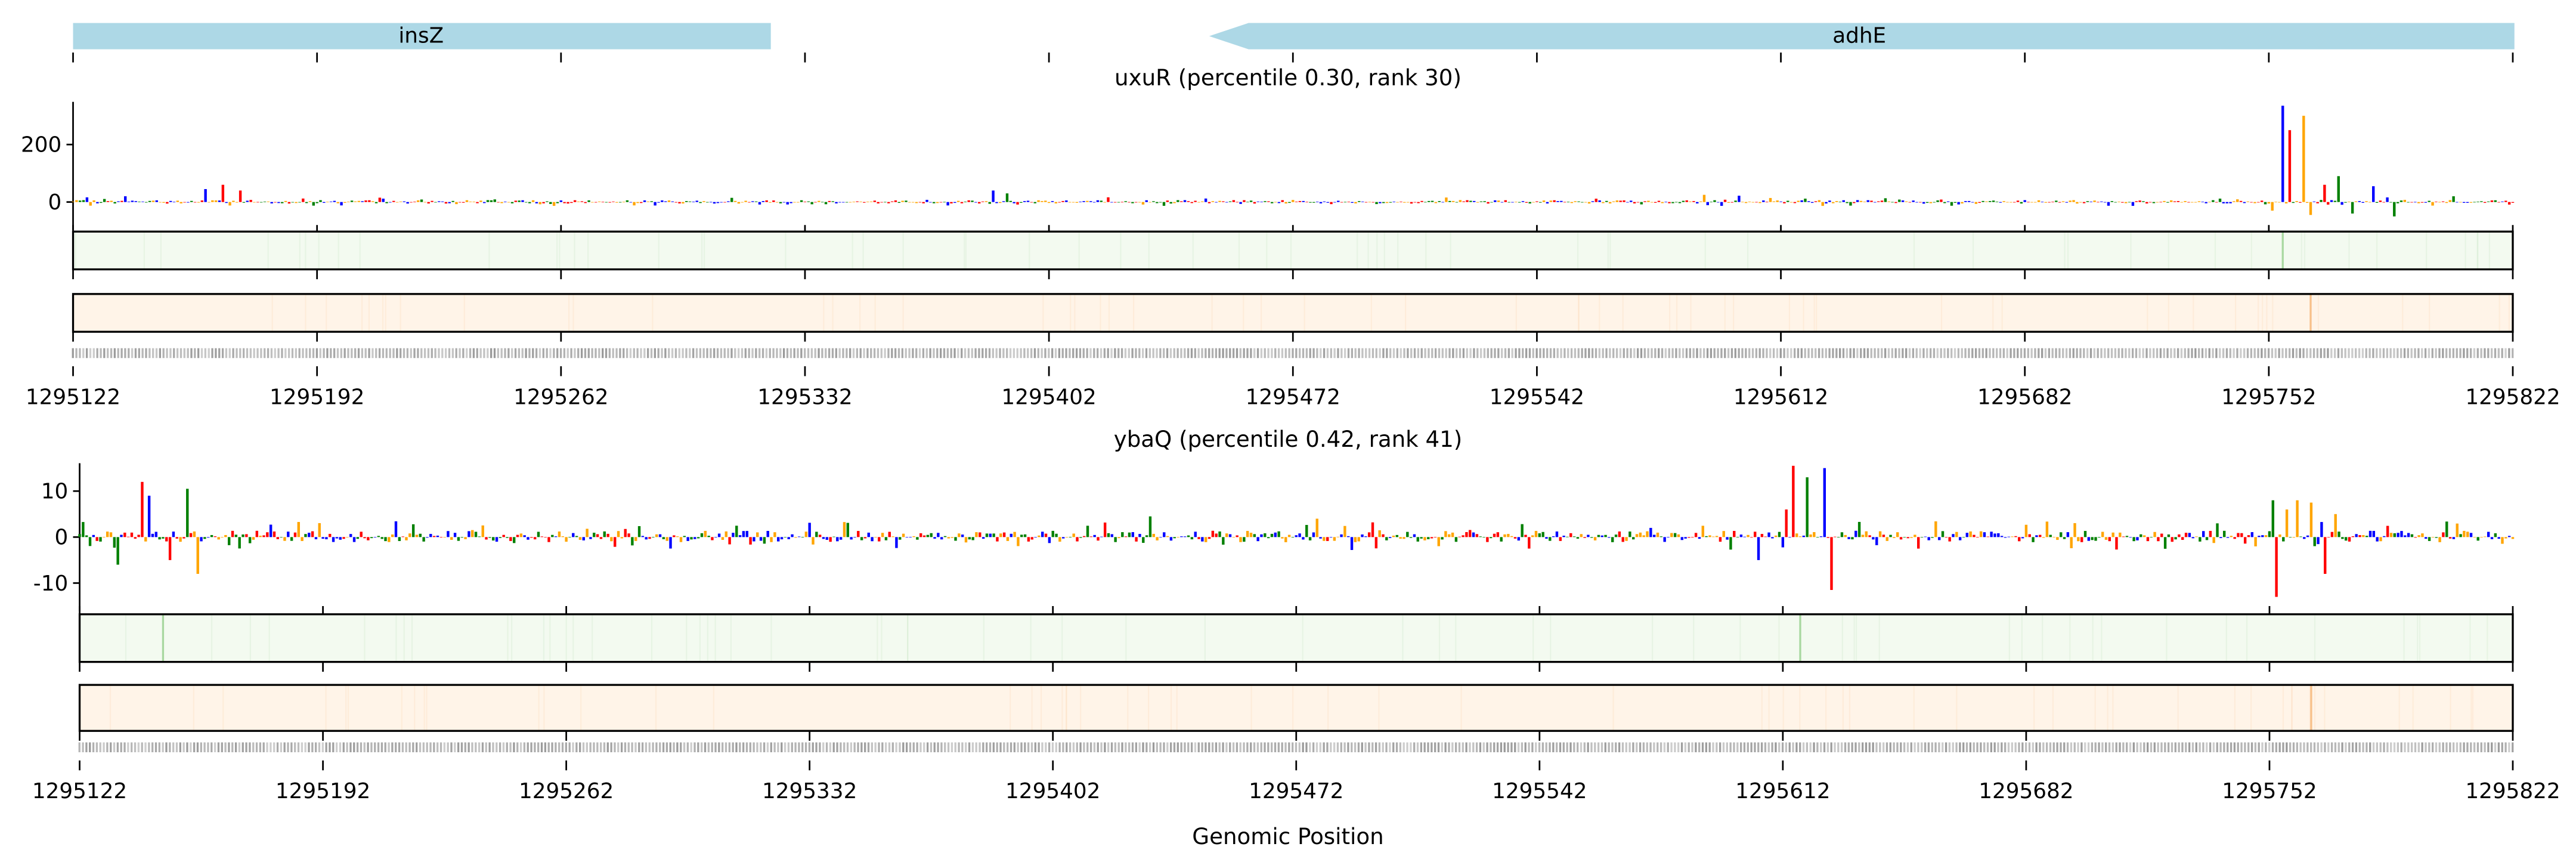 The width and height of the screenshot is (2576, 859). Describe the element at coordinates (163, 638) in the screenshot. I see `green-track-mark` at that location.